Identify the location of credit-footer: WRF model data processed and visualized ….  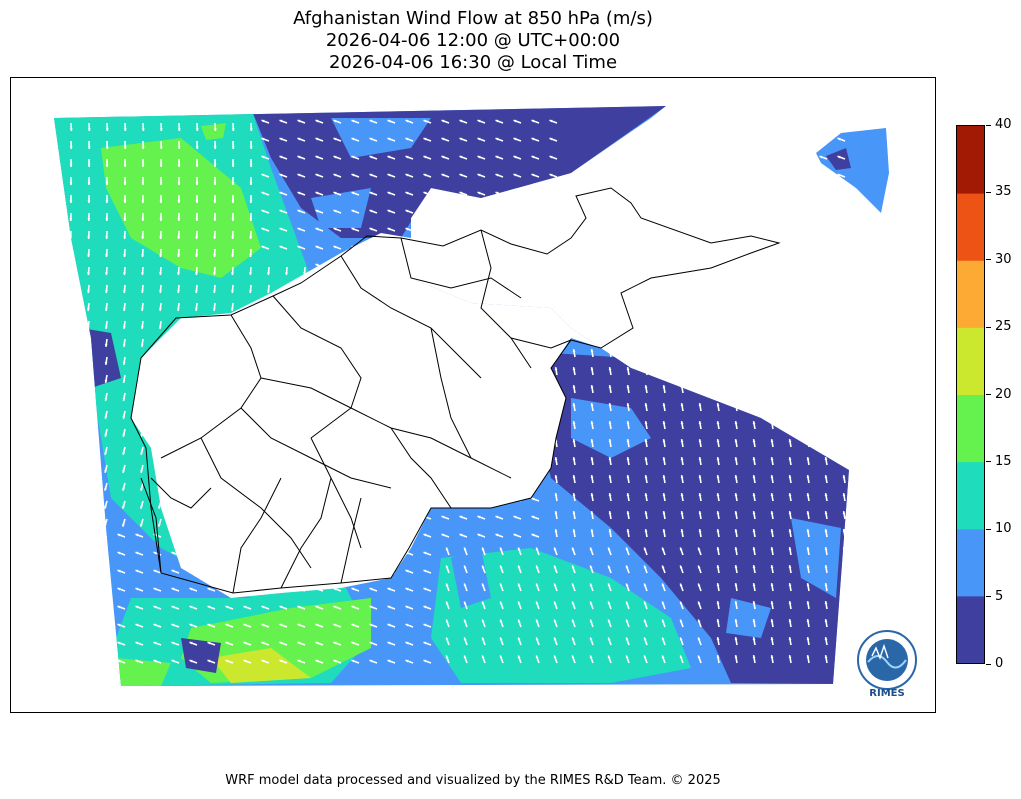
(473, 780).